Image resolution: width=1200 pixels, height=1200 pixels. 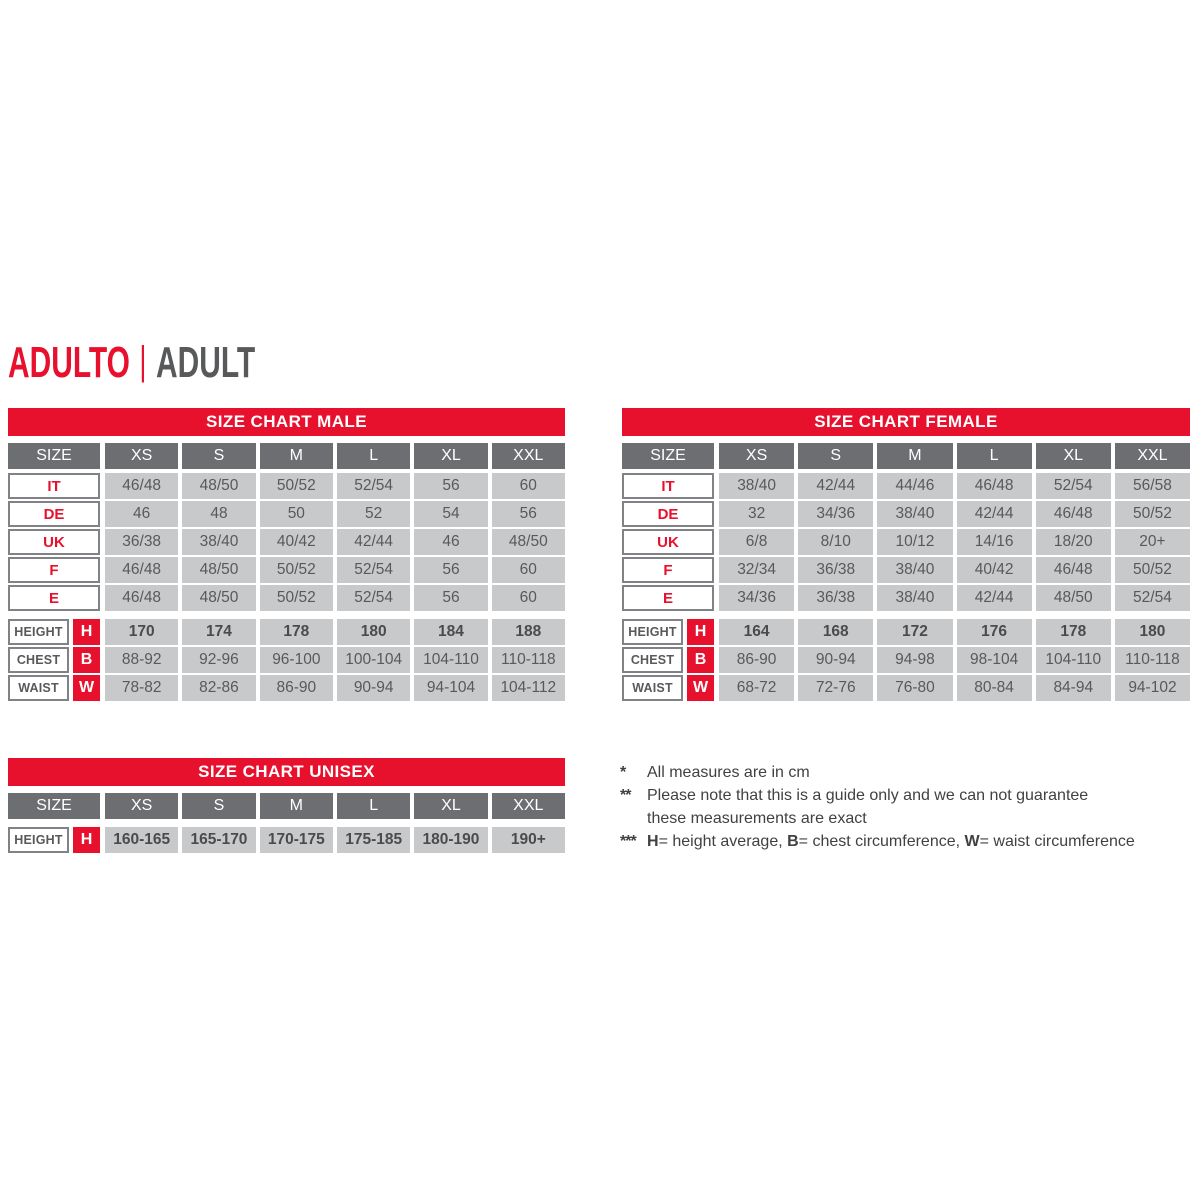 What do you see at coordinates (286, 422) in the screenshot?
I see `table-title-banner: SIZE CHART MALE` at bounding box center [286, 422].